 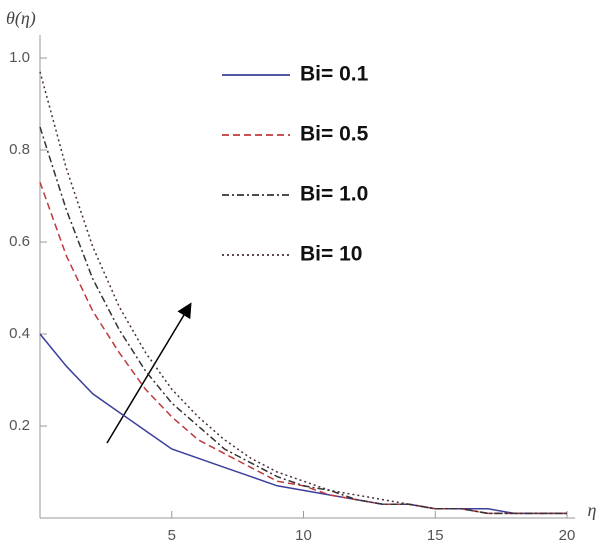 I want to click on x-axis-label: η, so click(x=592, y=510).